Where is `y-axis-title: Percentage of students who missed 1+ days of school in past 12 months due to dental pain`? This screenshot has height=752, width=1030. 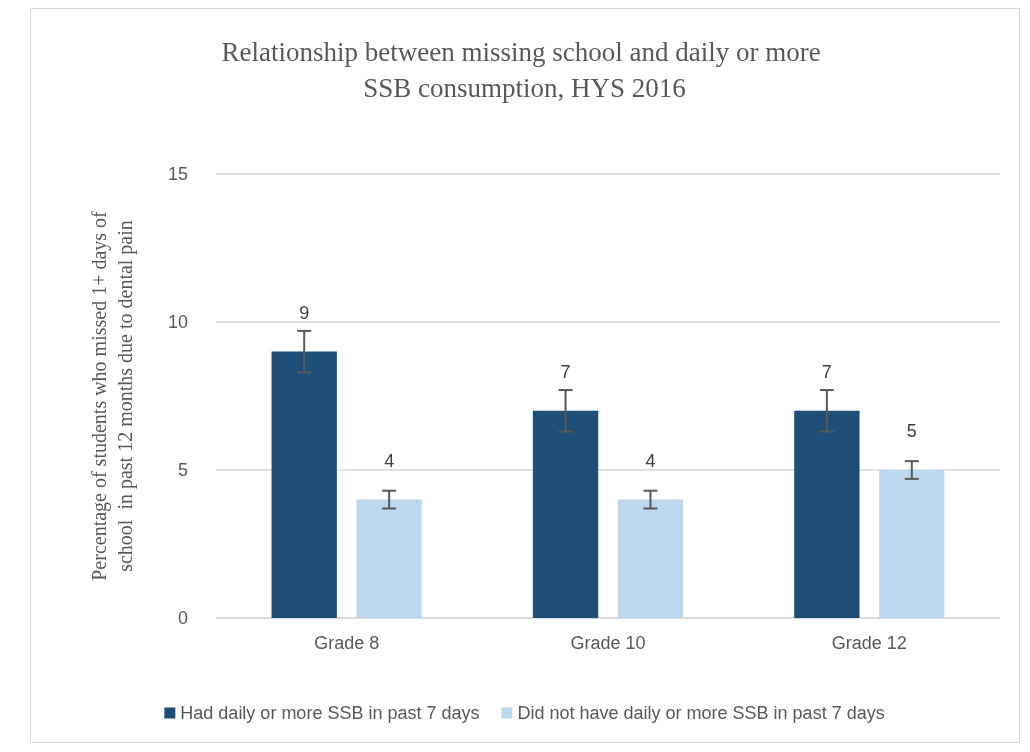
y-axis-title: Percentage of students who missed 1+ days of school in past 12 months due to dental pain is located at coordinates (112, 395).